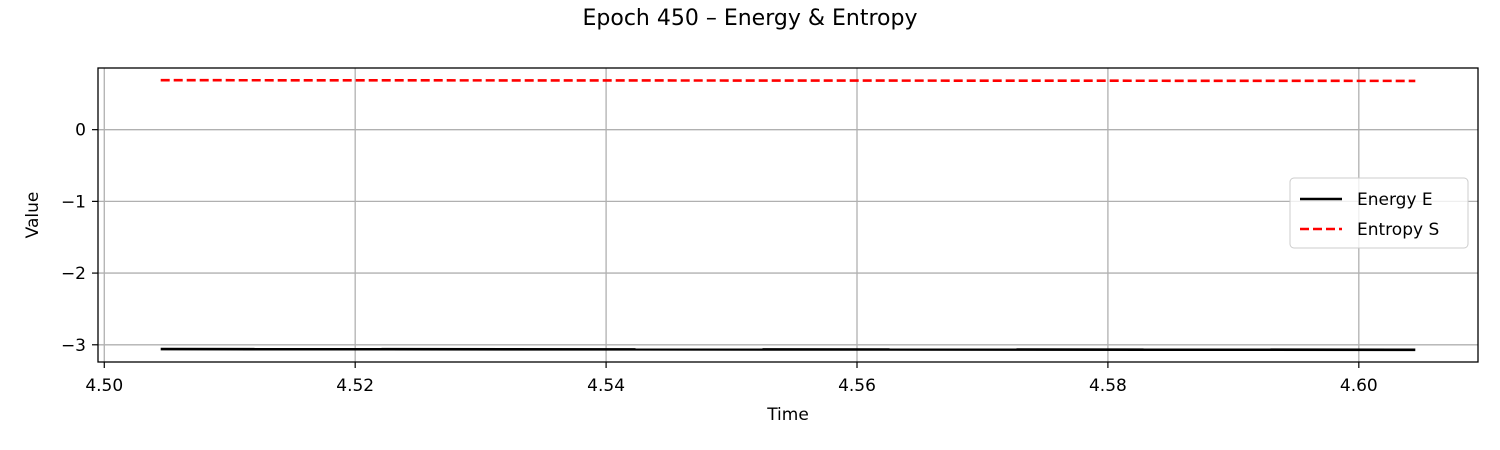  Describe the element at coordinates (857, 386) in the screenshot. I see `x-tick-label: 4.56` at that location.